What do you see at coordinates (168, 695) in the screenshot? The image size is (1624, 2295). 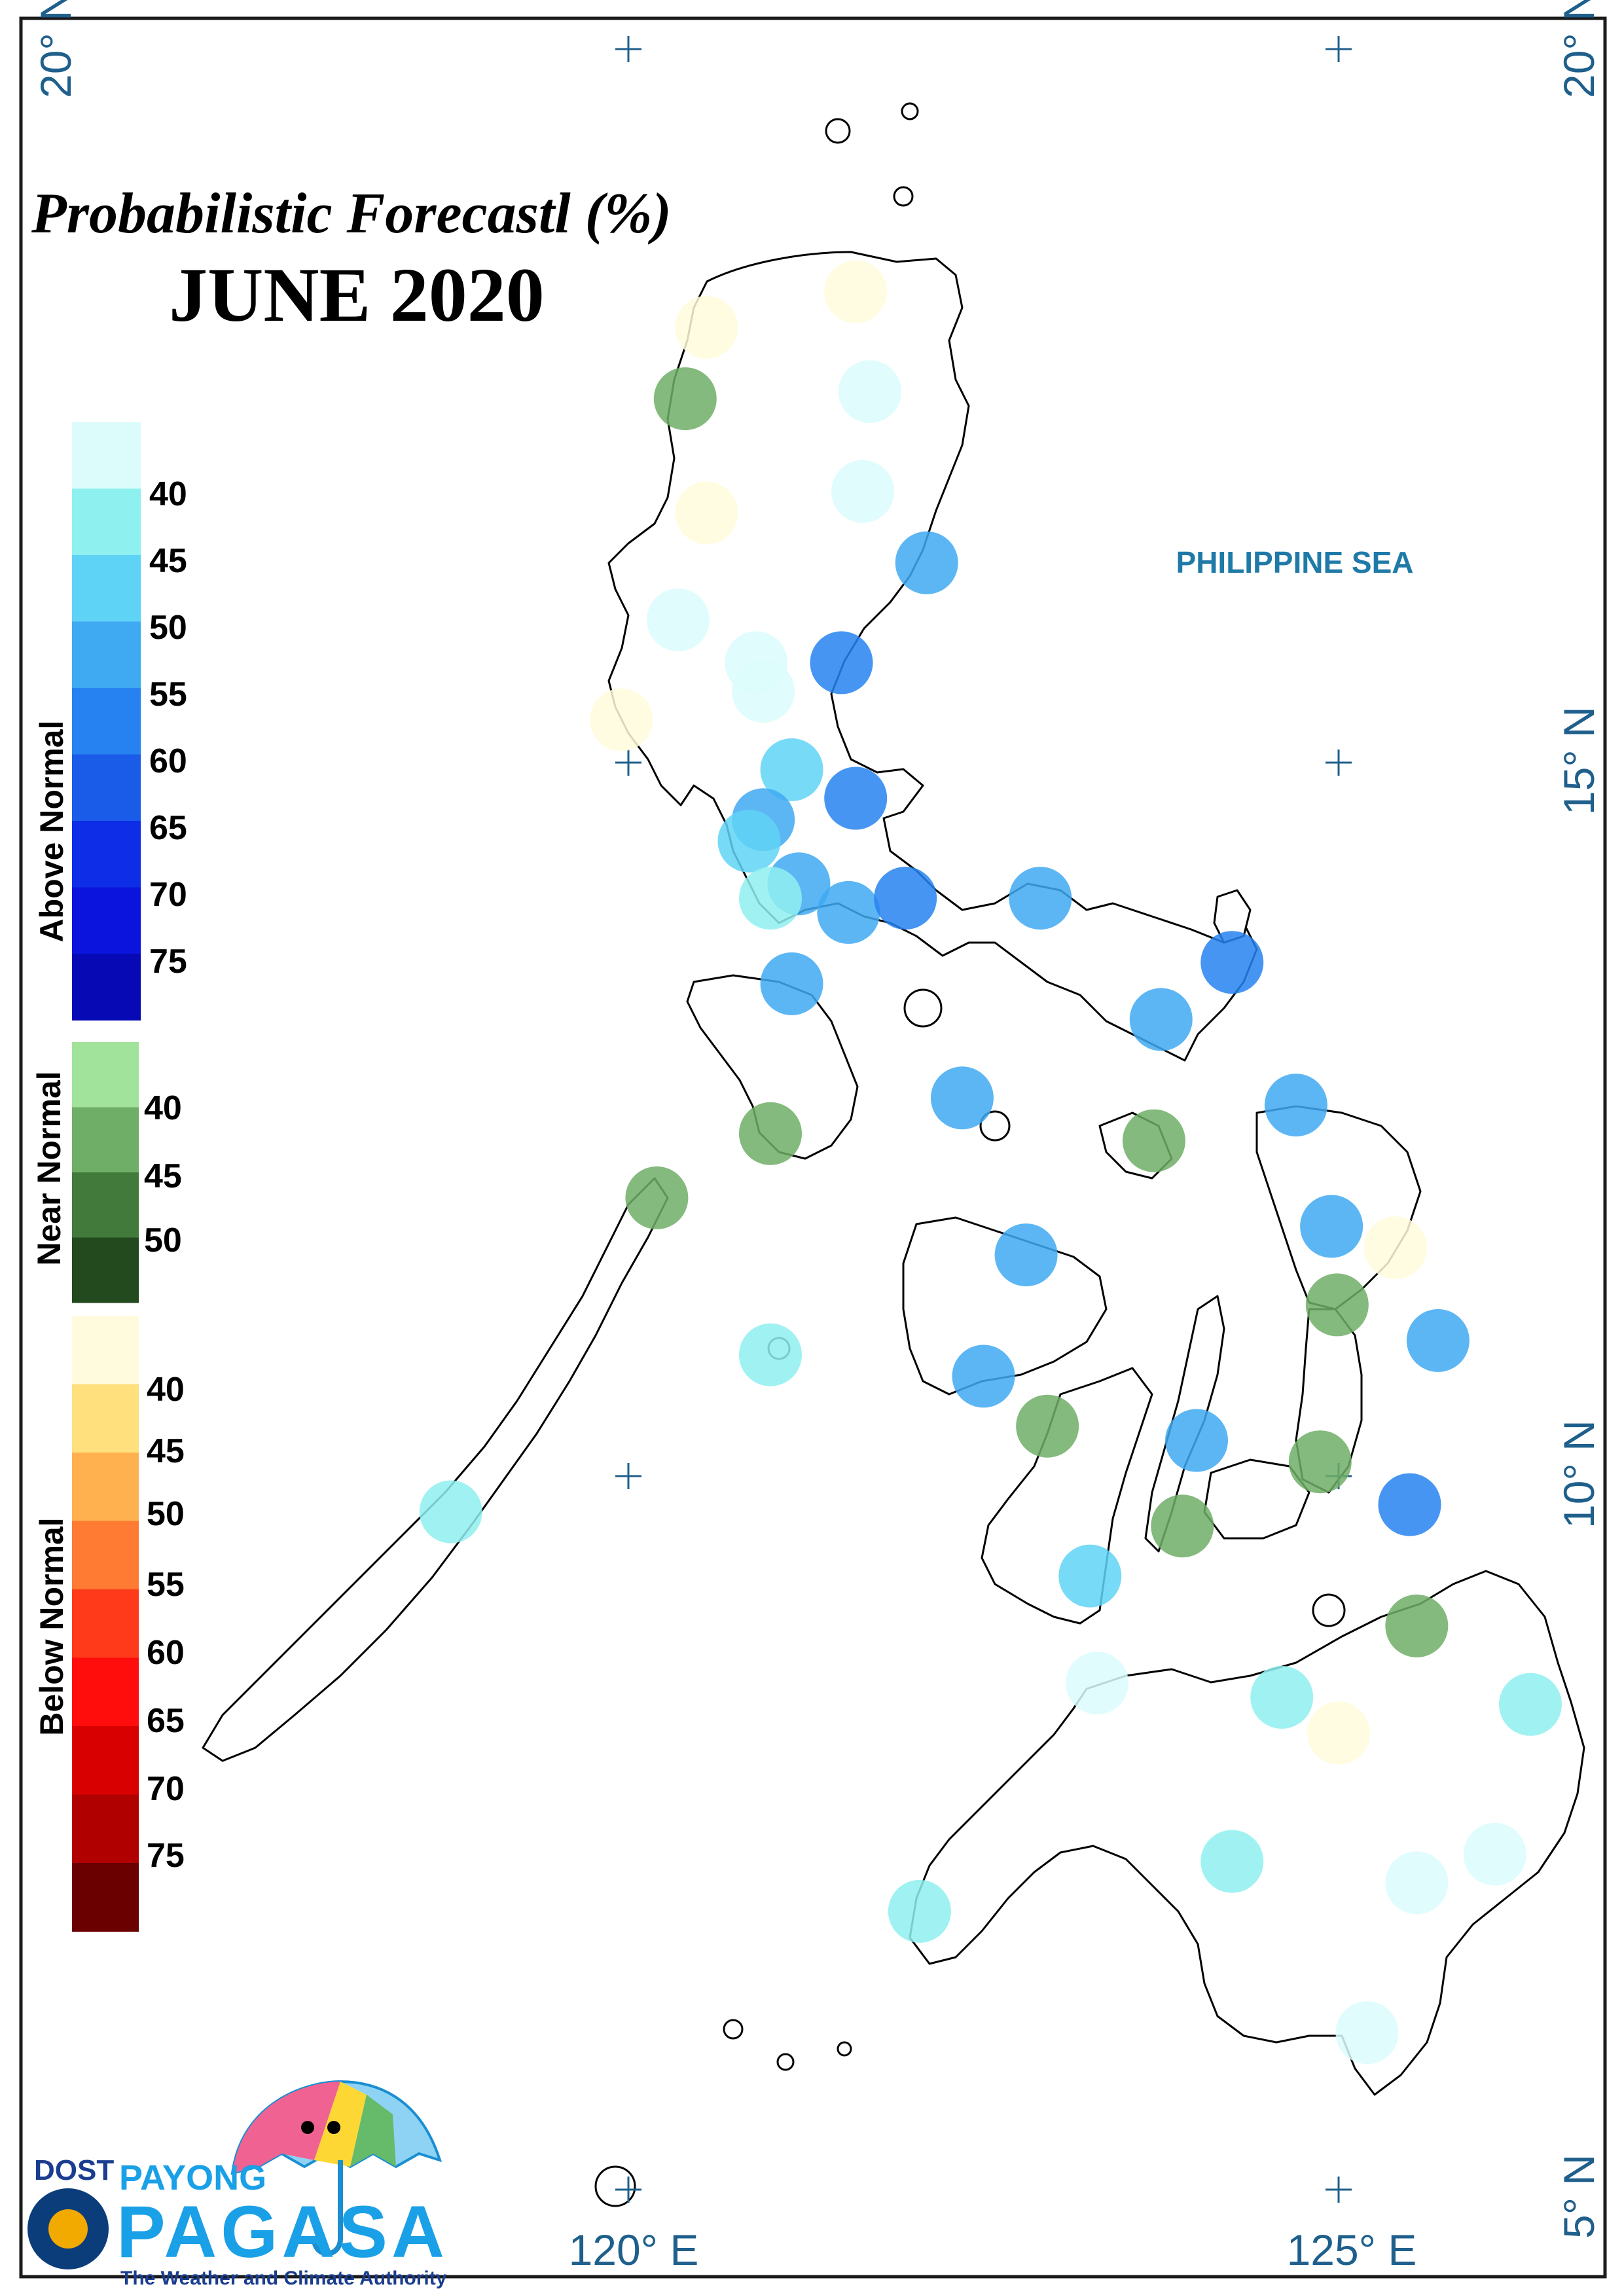 I see `legend-above-tick: 55` at bounding box center [168, 695].